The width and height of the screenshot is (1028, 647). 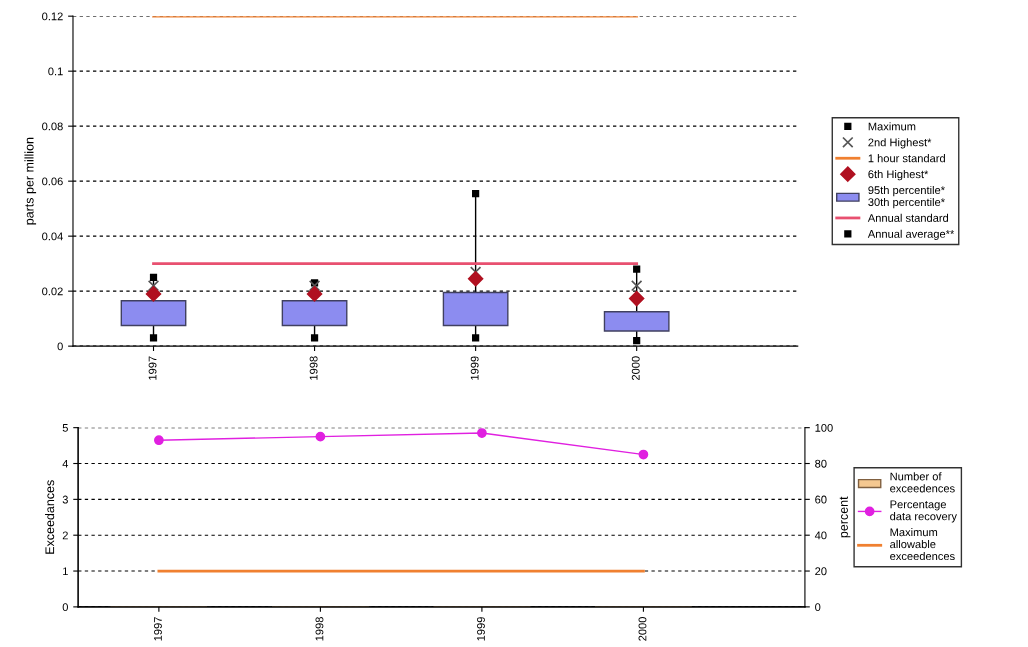 I want to click on y-tick-label: 0.08, so click(x=52, y=126).